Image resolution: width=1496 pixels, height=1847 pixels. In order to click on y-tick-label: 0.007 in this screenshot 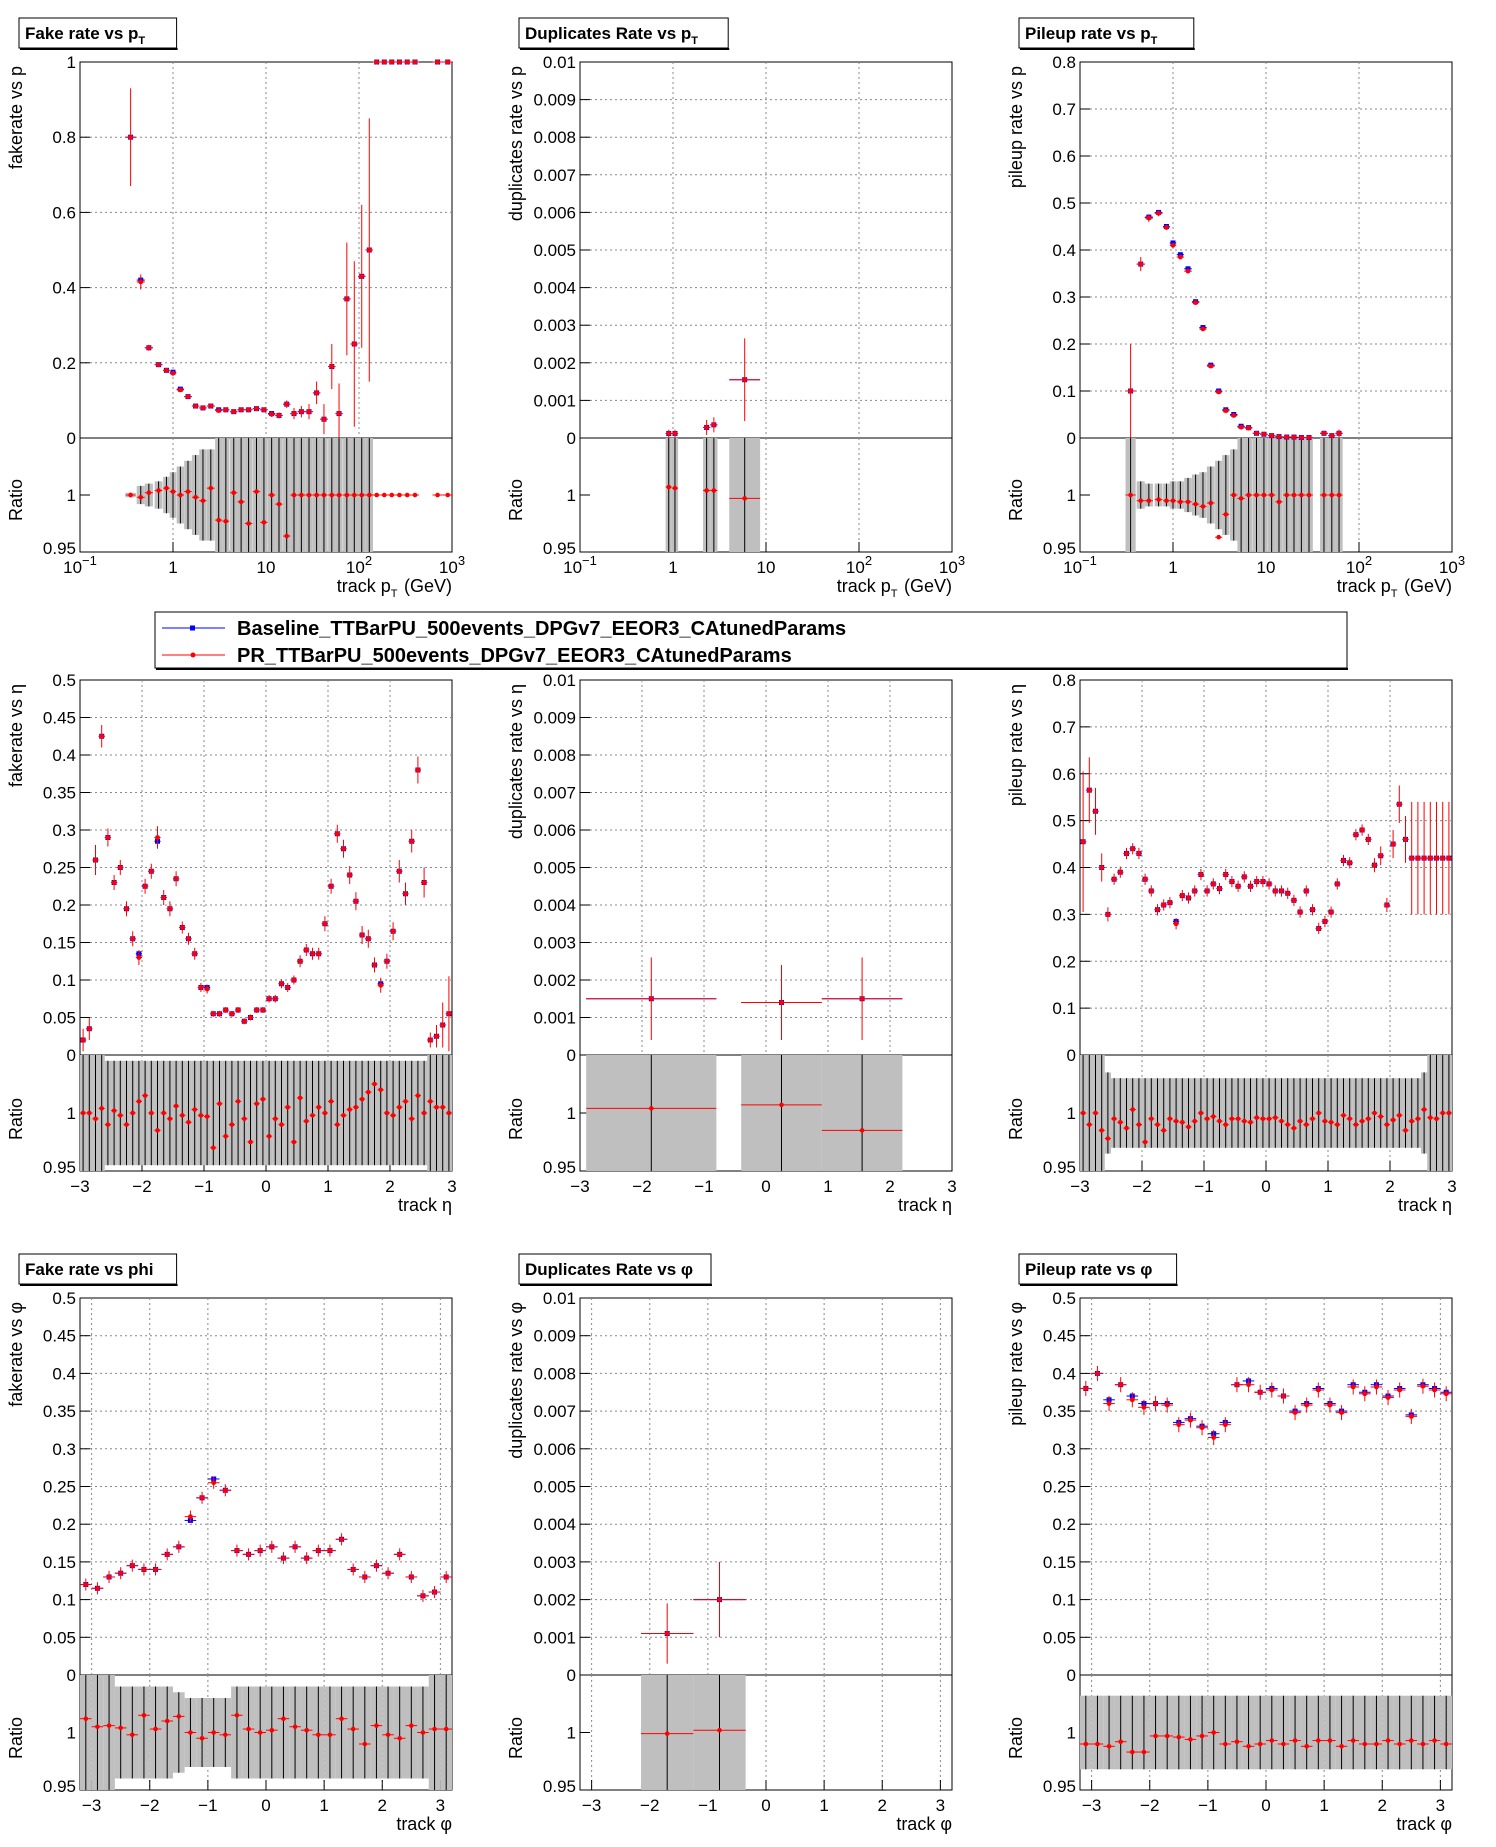, I will do `click(554, 793)`.